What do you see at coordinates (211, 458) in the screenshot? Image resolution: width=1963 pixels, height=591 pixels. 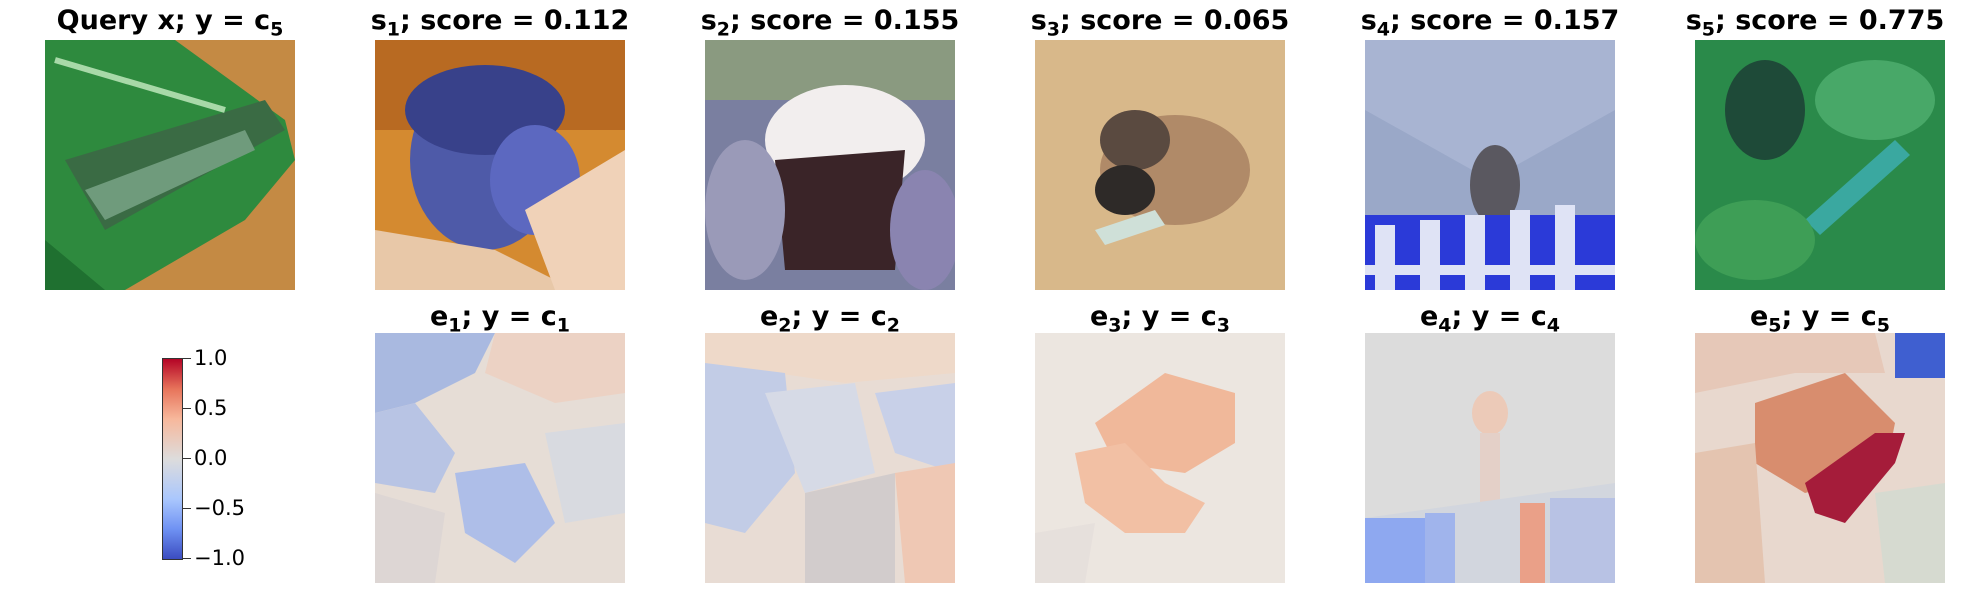 I see `colorbar-label-3: 0.0` at bounding box center [211, 458].